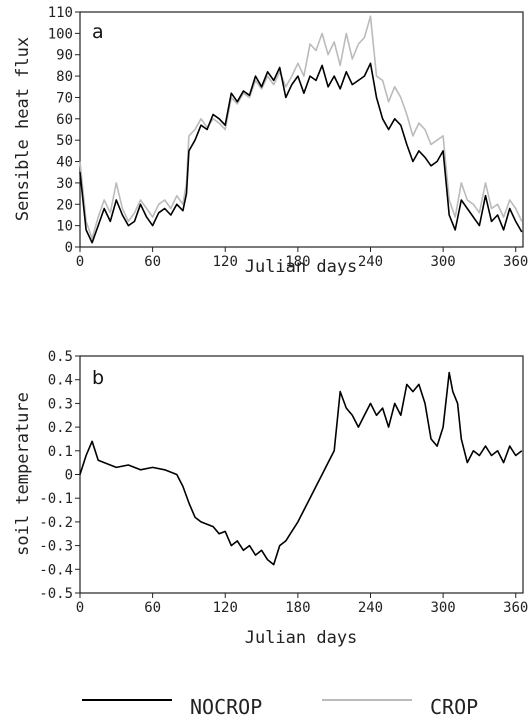 This screenshot has width=532, height=721. I want to click on panel-a-x-ticks: 0 60 120 180 240 300 360, so click(302, 258).